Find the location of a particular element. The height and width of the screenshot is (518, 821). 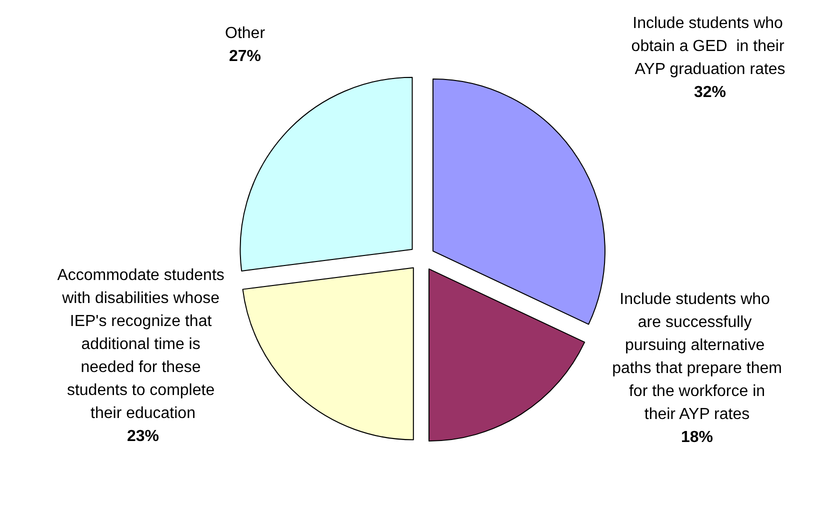

data-label: 23% is located at coordinates (143, 436).